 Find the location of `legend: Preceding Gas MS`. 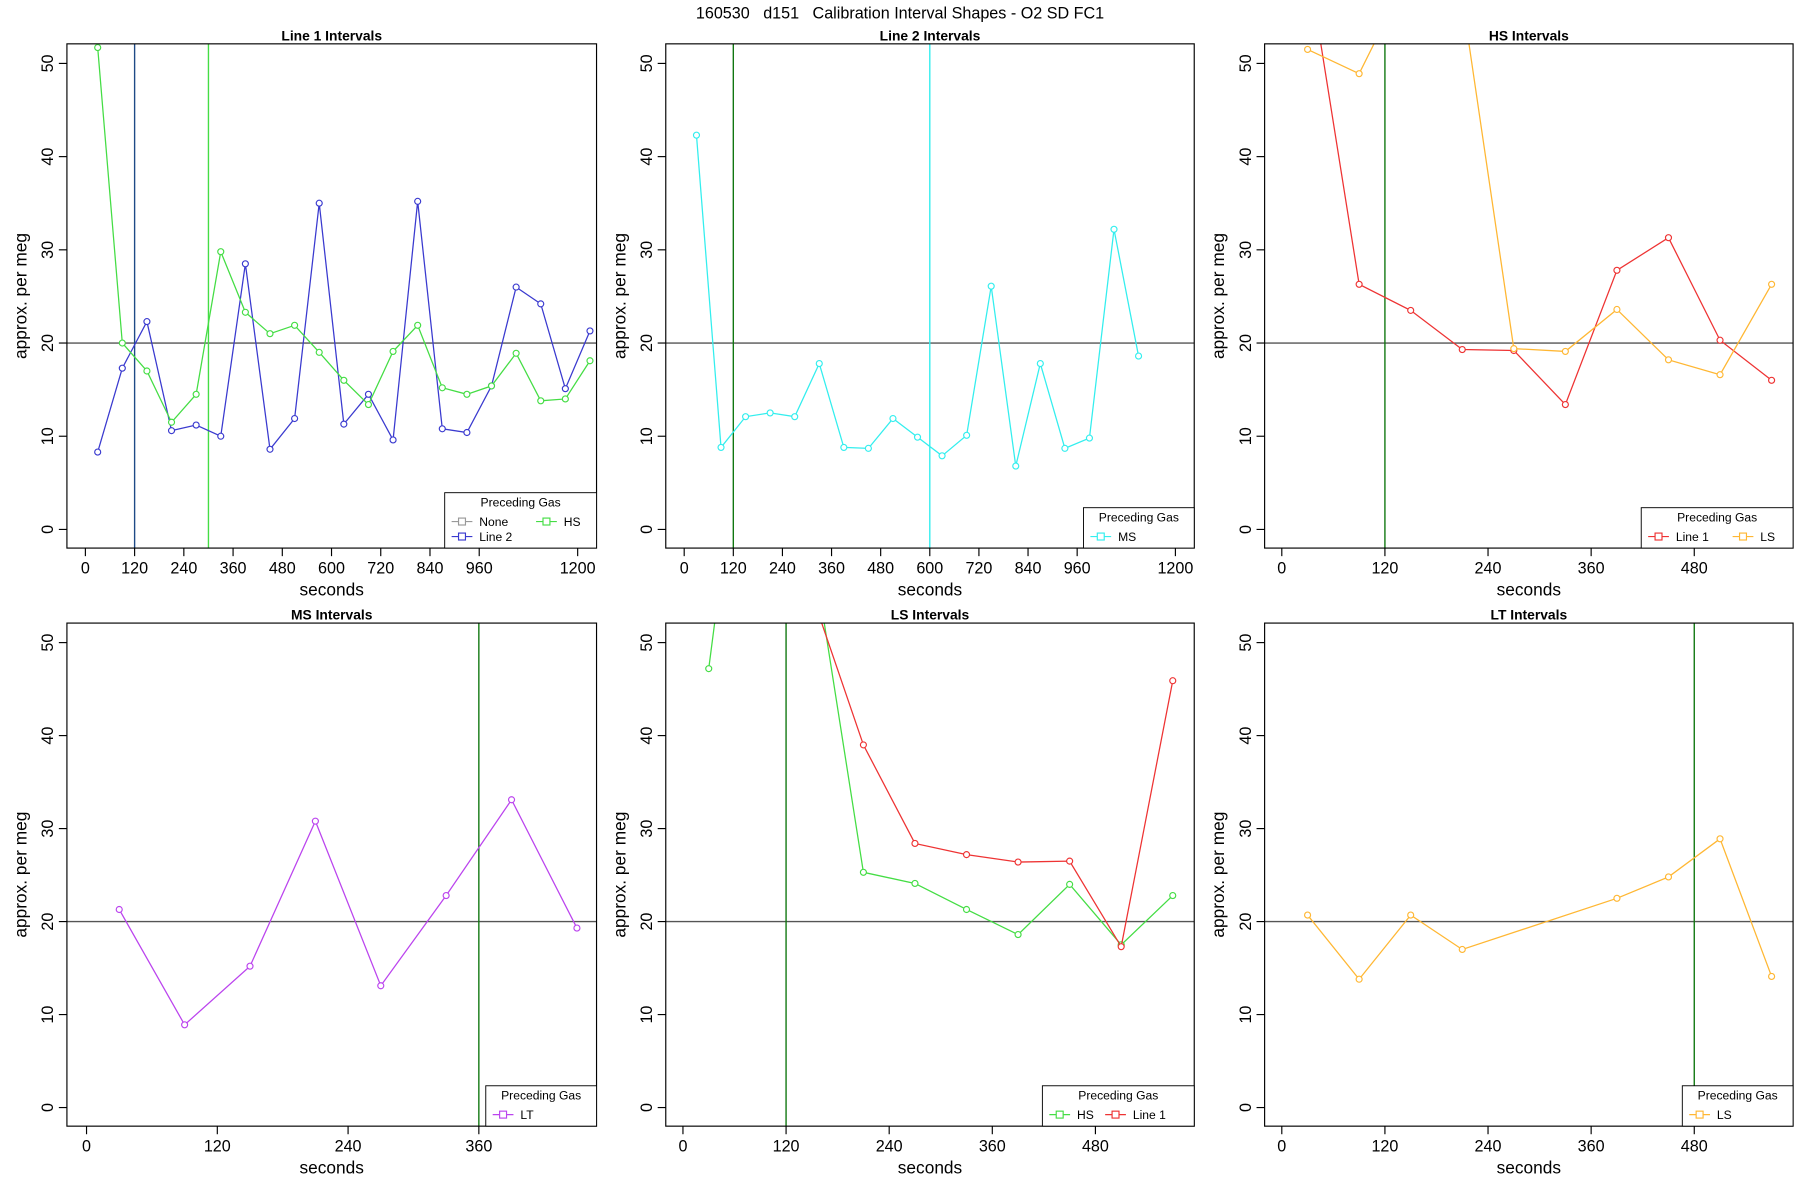

legend: Preceding Gas MS is located at coordinates (1139, 528).